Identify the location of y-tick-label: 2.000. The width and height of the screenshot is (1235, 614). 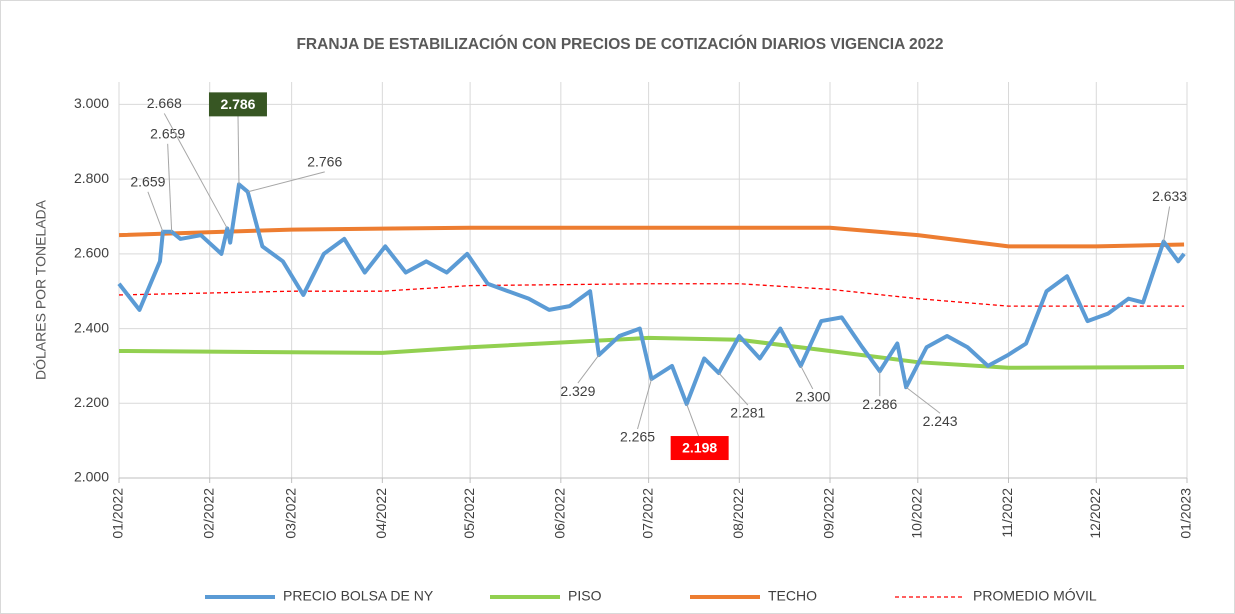
(91, 477).